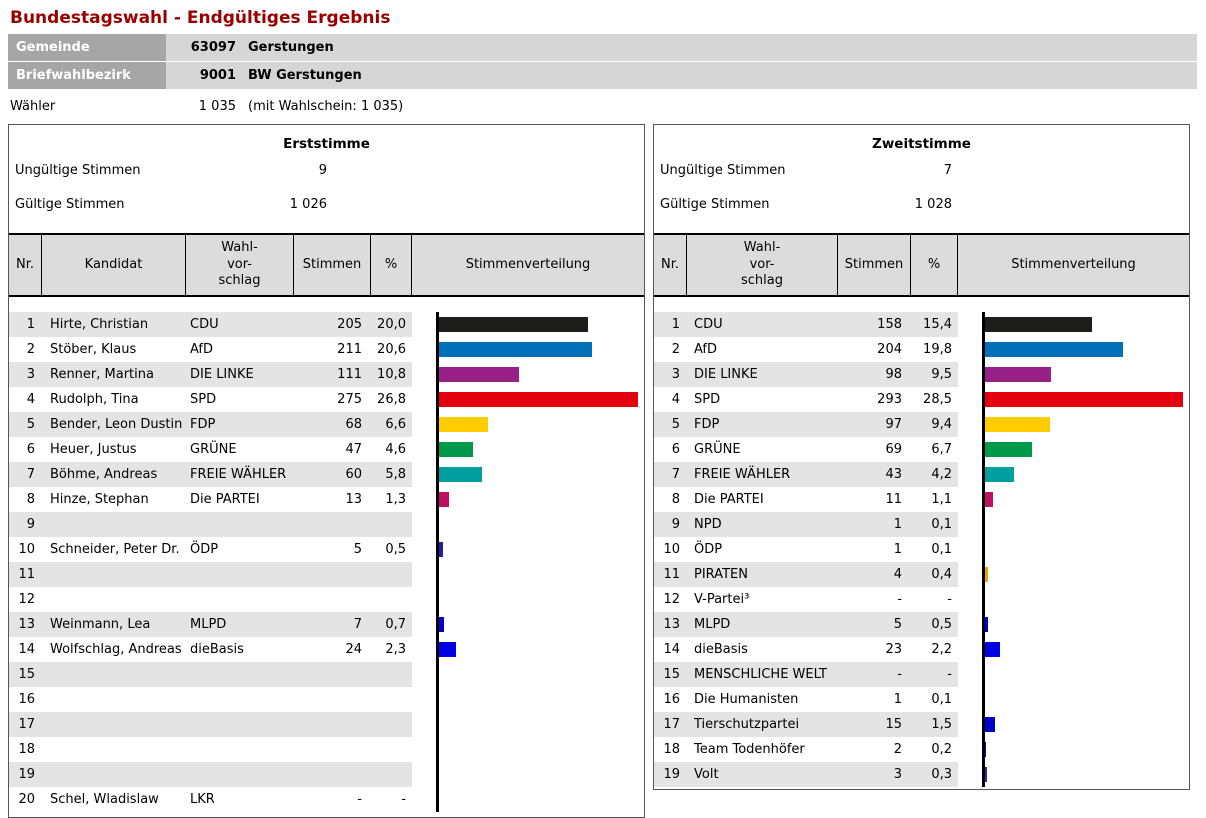  I want to click on row-data-cells: 17, so click(210, 724).